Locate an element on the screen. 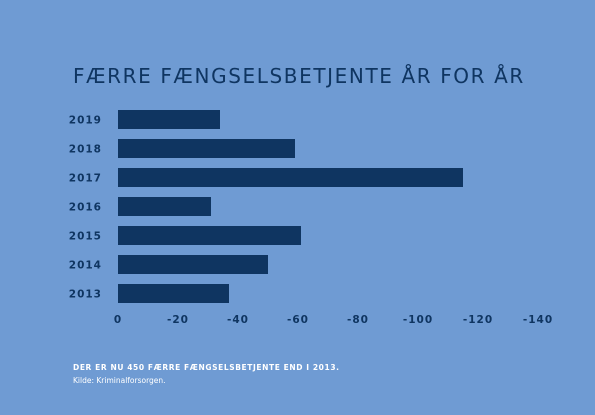 The height and width of the screenshot is (415, 595). bar-2014 is located at coordinates (193, 264).